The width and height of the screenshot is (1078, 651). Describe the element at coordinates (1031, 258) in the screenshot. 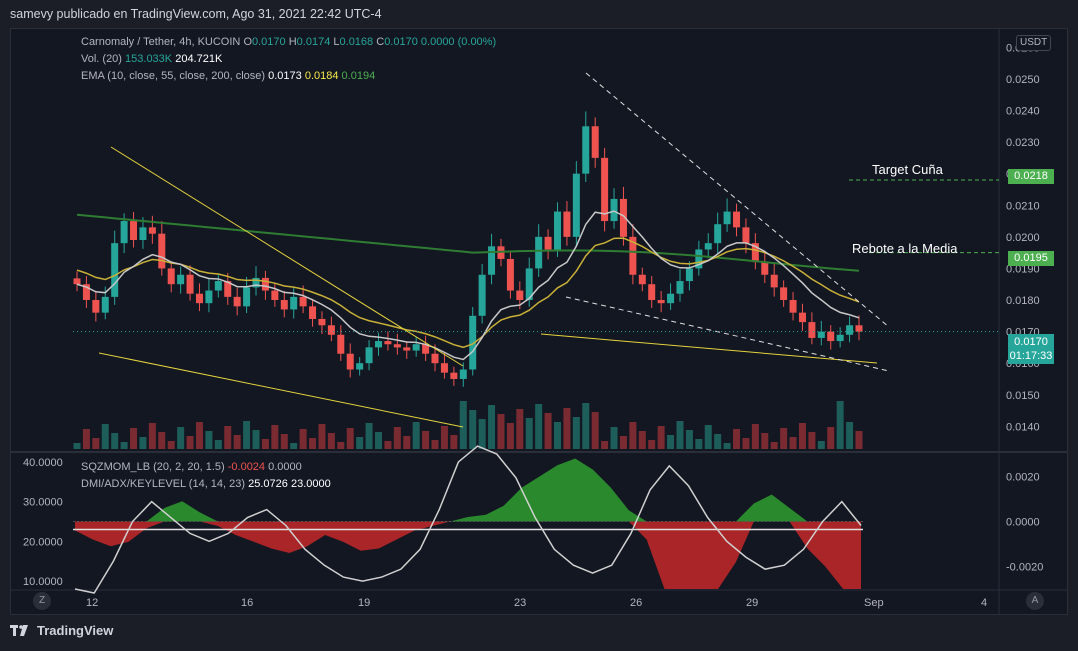

I see `price-badge-rebote: 0.0195` at that location.